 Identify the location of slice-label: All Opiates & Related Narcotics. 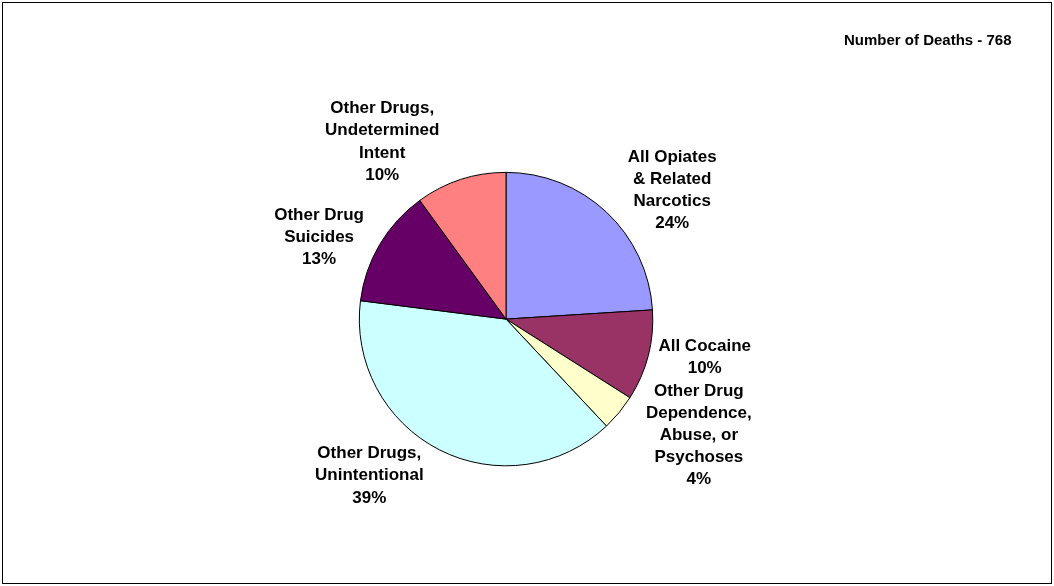
(672, 178).